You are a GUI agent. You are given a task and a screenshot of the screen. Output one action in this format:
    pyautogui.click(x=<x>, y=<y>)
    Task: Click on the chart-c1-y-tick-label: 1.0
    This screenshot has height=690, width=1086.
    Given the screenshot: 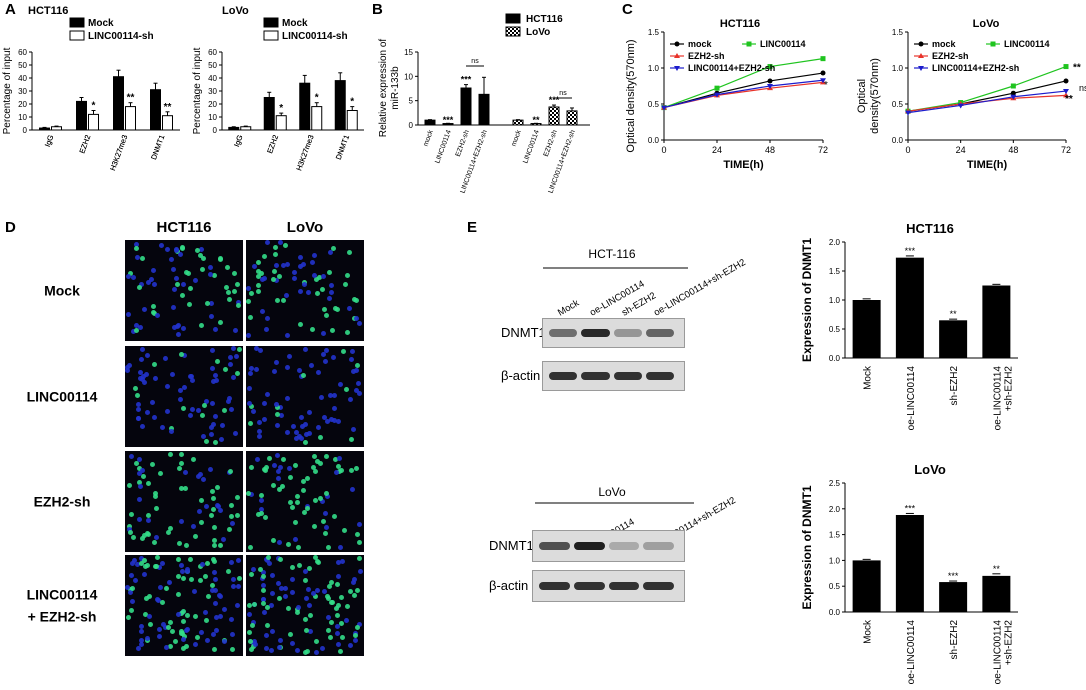 What is the action you would take?
    pyautogui.click(x=654, y=68)
    